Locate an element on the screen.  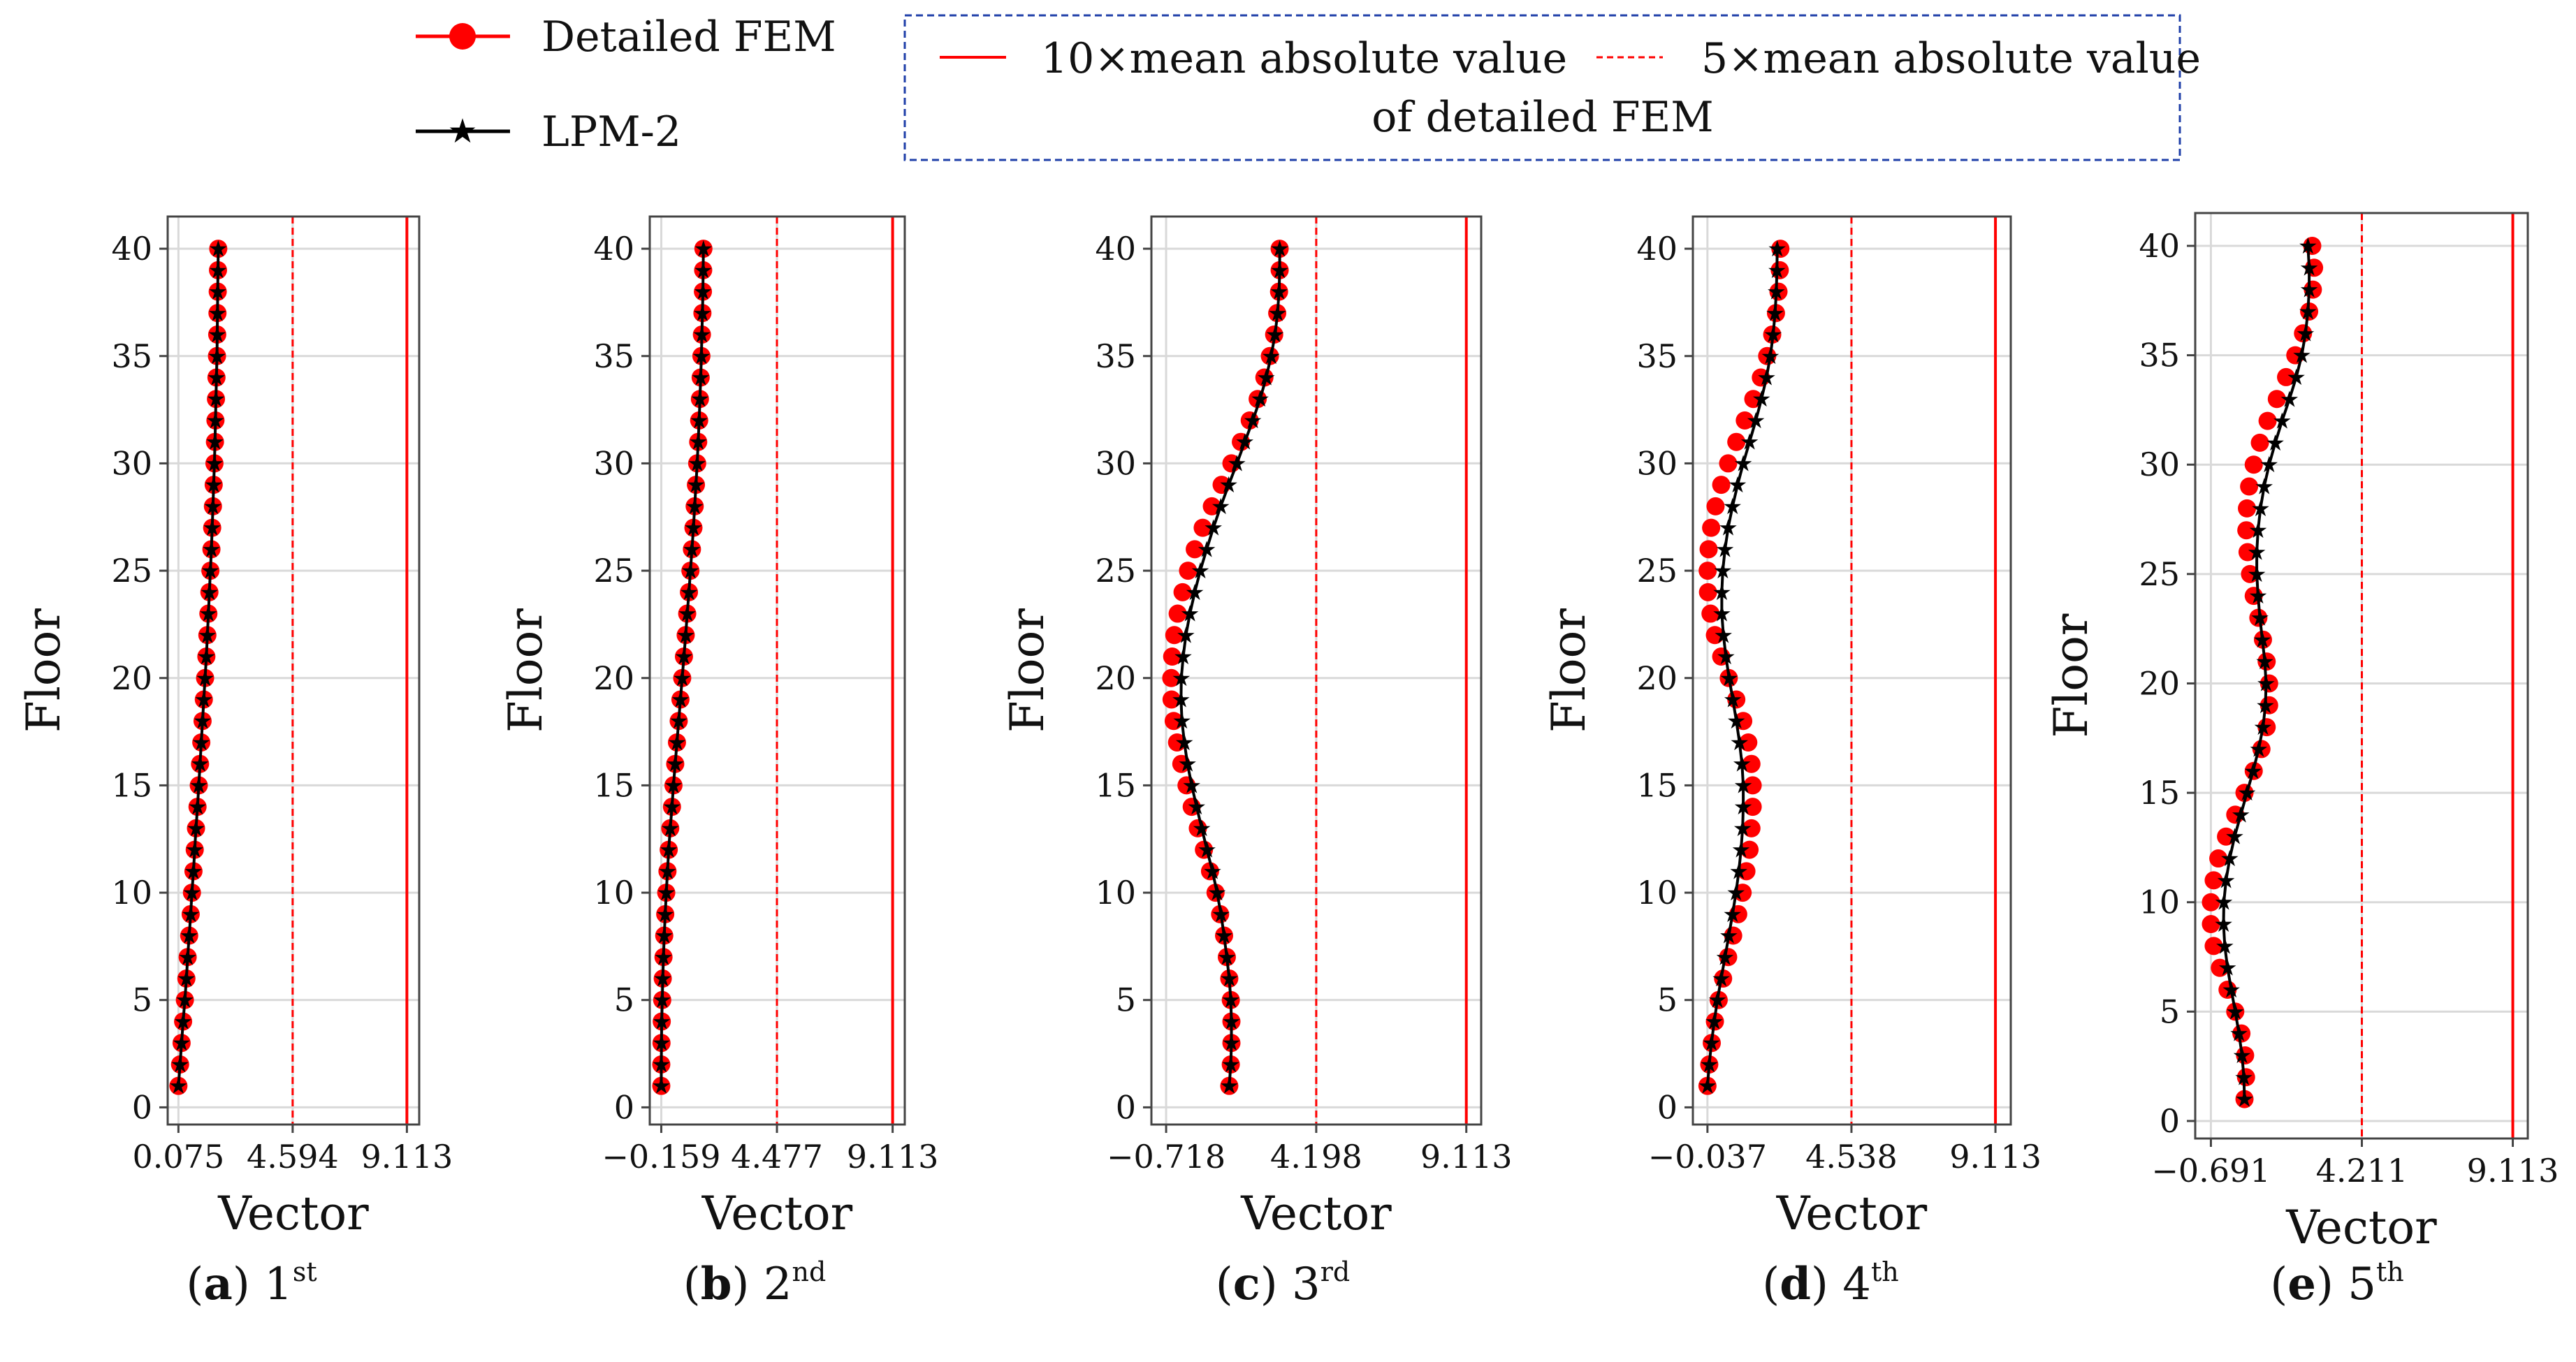
x-tick-label: 4.538 is located at coordinates (1851, 1157).